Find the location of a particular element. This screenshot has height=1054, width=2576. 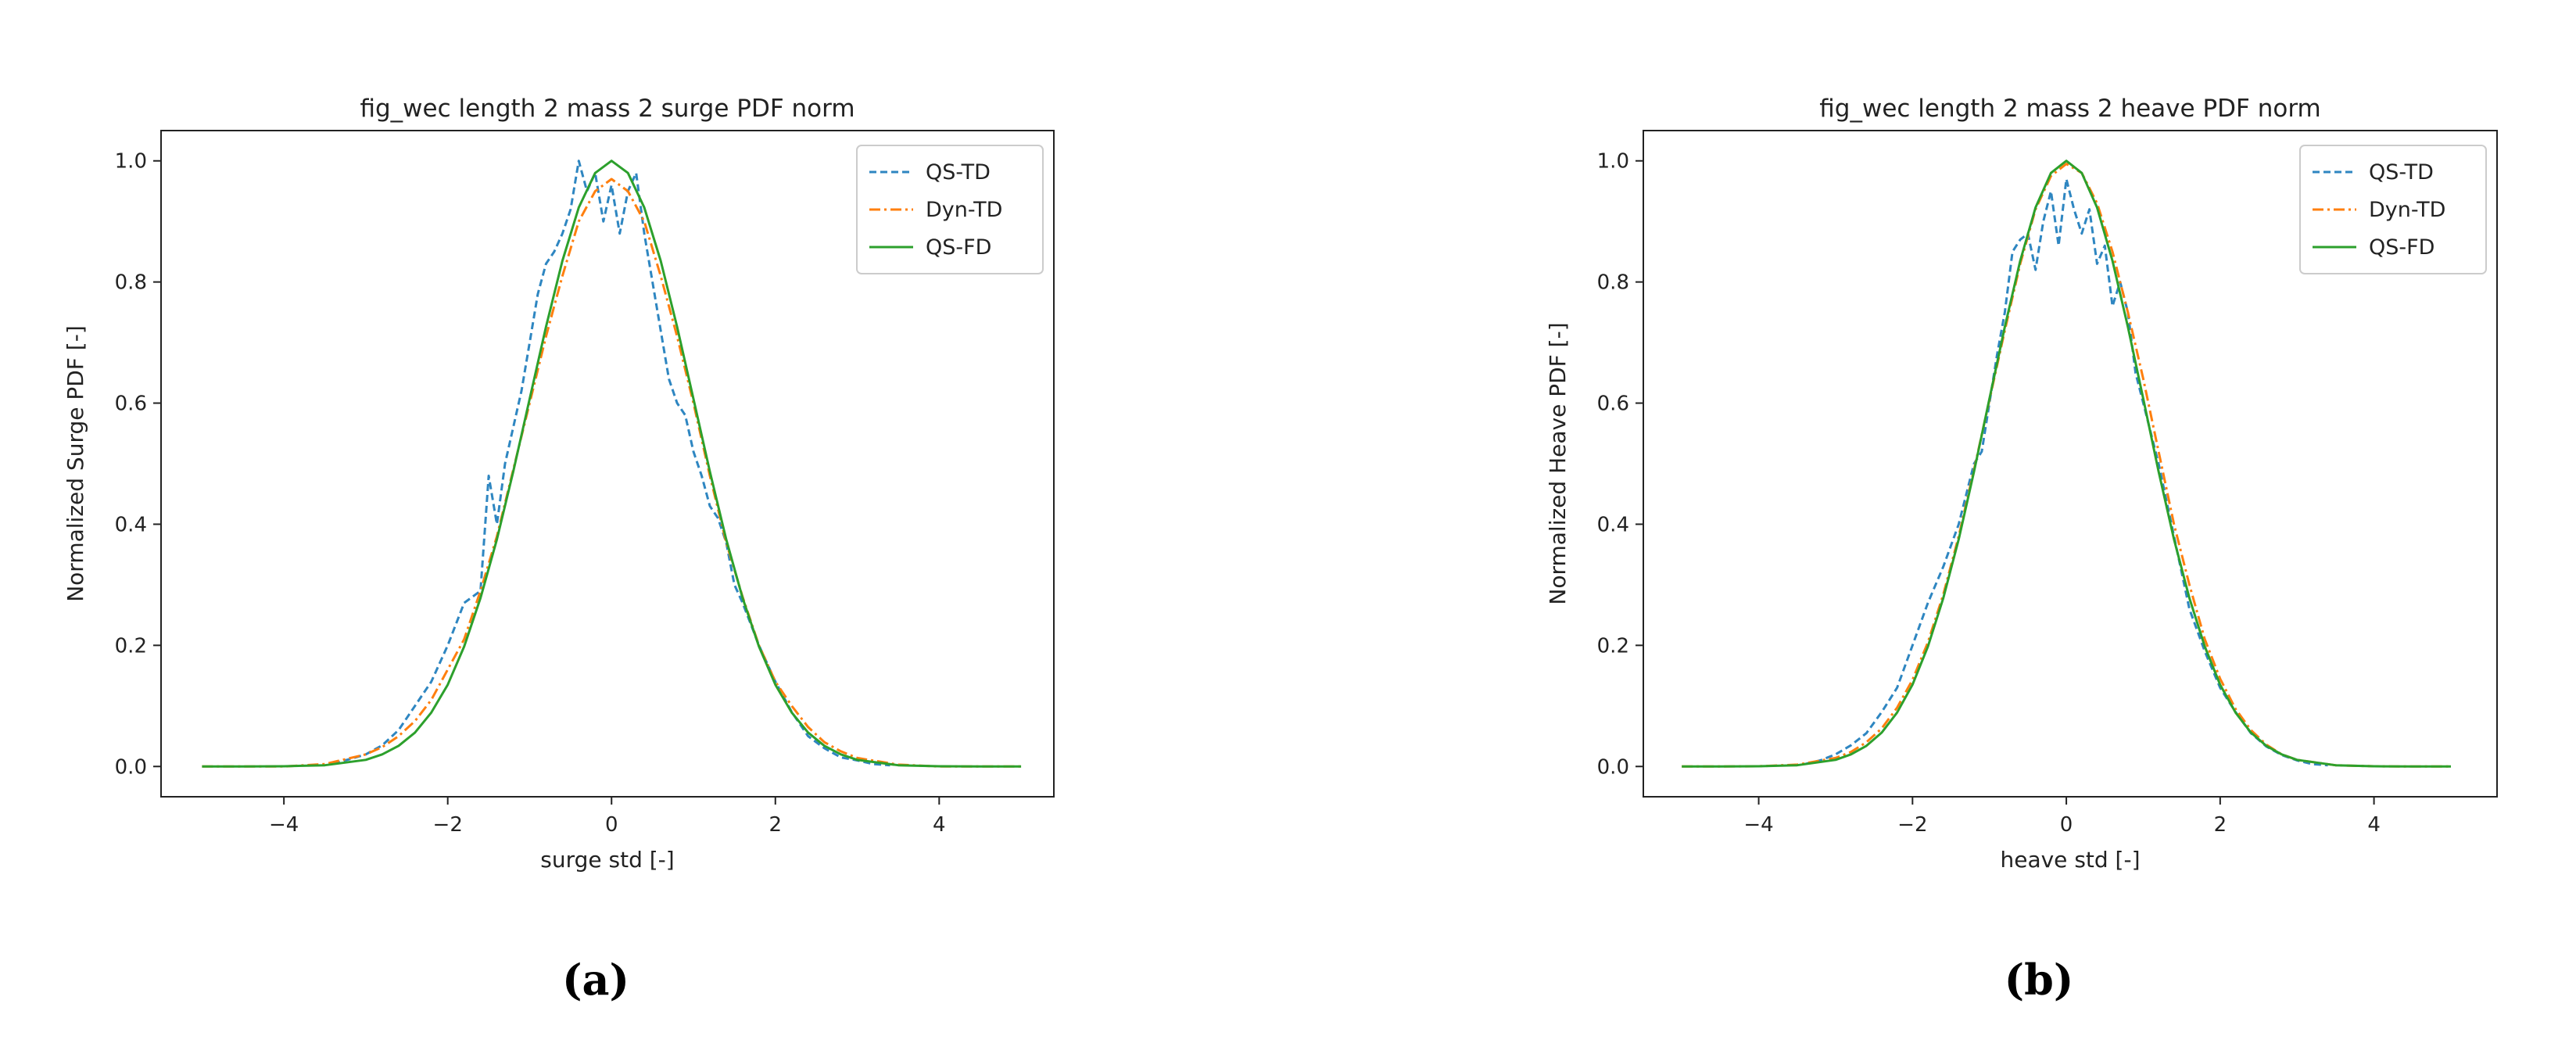

x-axis-label: surge std [-] is located at coordinates (607, 860).